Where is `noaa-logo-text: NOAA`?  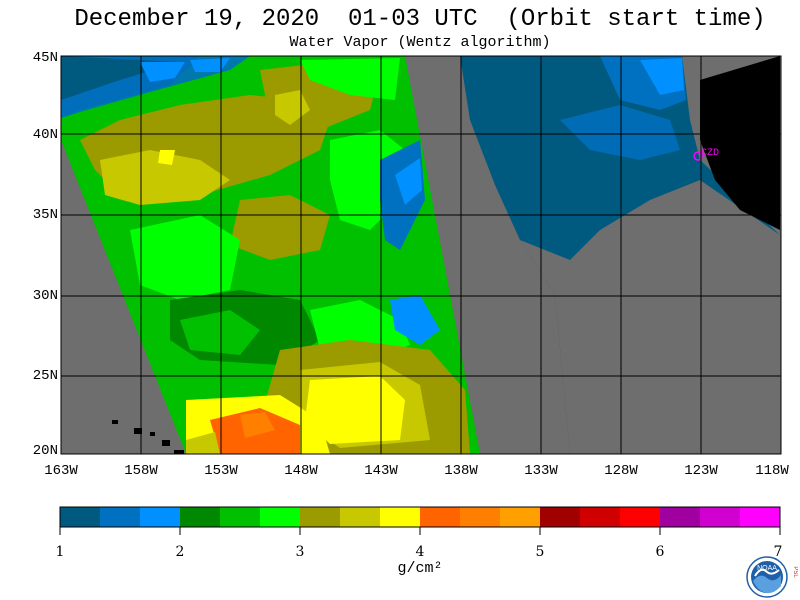 noaa-logo-text: NOAA is located at coordinates (767, 568).